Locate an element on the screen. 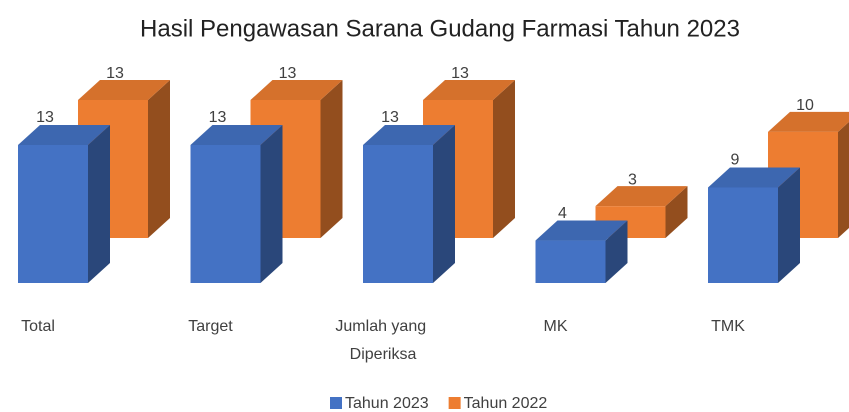 Image resolution: width=849 pixels, height=412 pixels. label-line: Jumlah yang is located at coordinates (382, 326).